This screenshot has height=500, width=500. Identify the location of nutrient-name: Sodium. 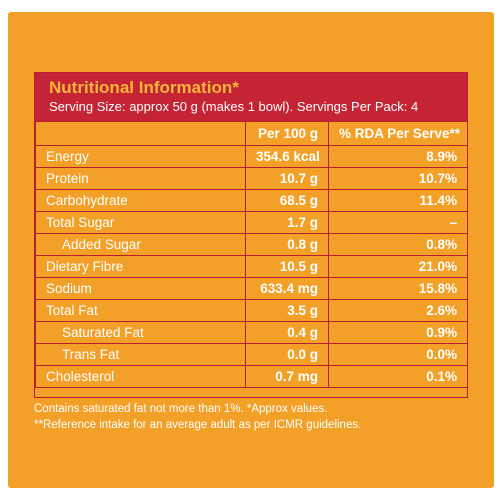
(140, 288).